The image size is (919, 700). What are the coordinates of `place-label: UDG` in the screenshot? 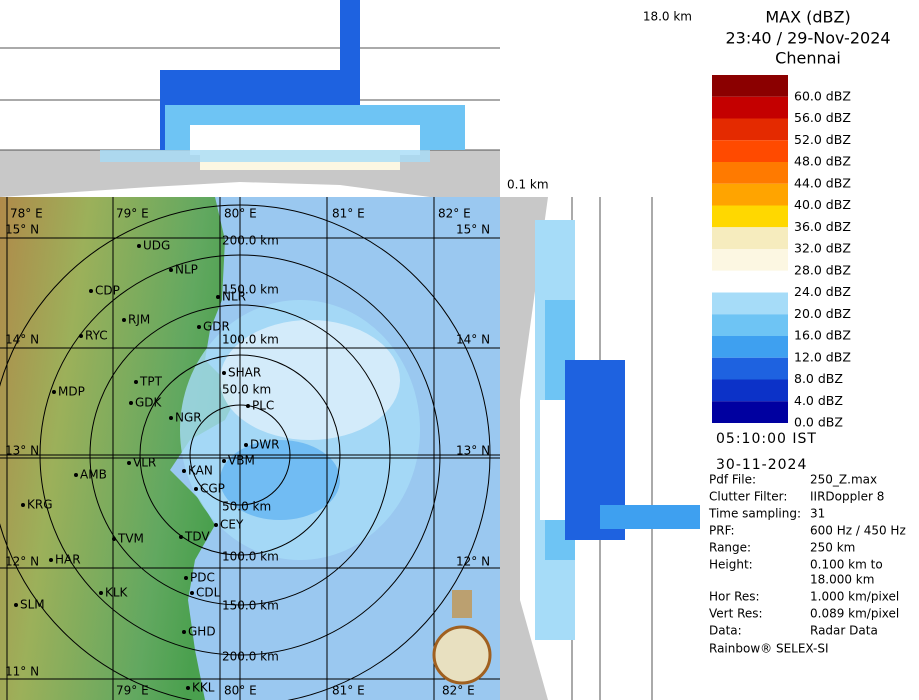 It's located at (156, 246).